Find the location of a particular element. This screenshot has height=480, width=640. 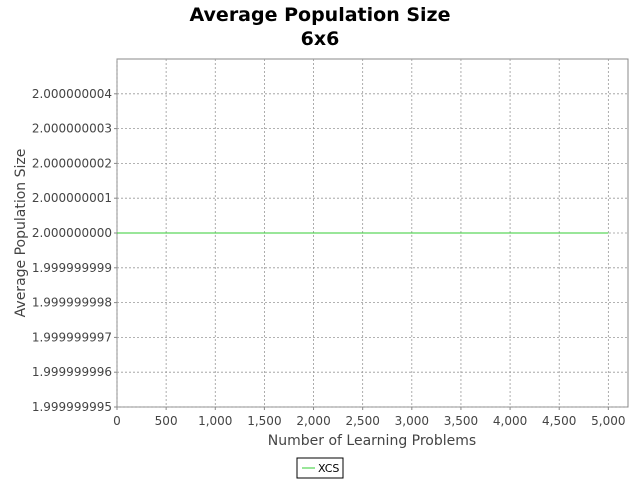

y-tick-label: 2.000000003 is located at coordinates (72, 129).